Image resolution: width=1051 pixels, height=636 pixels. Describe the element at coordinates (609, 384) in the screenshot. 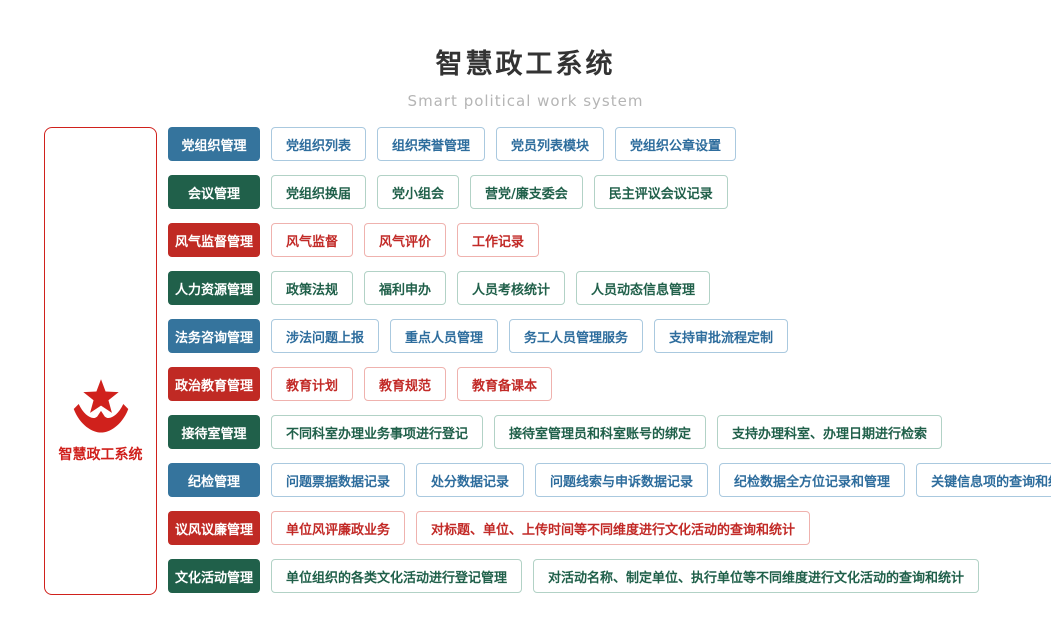

I see `module-row: 政治教育管理 教育计划 教育规范 教育备课本` at that location.